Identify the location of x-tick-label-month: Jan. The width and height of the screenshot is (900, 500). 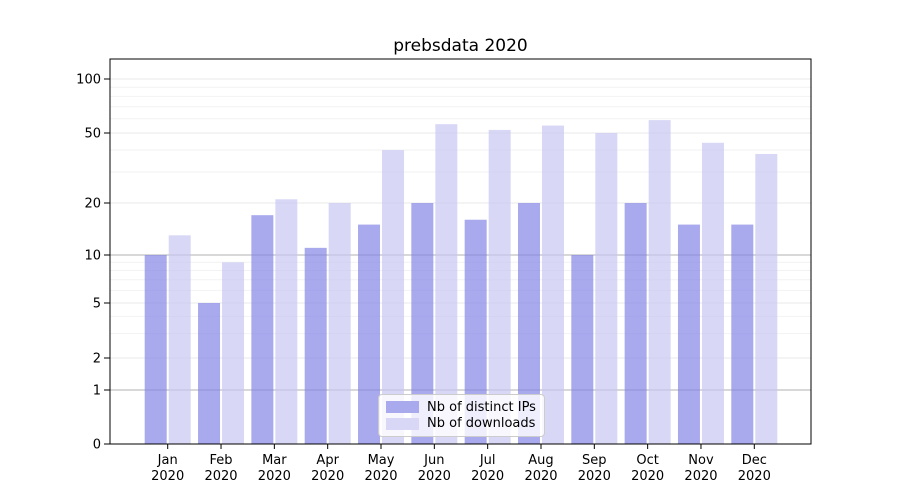
(167, 460).